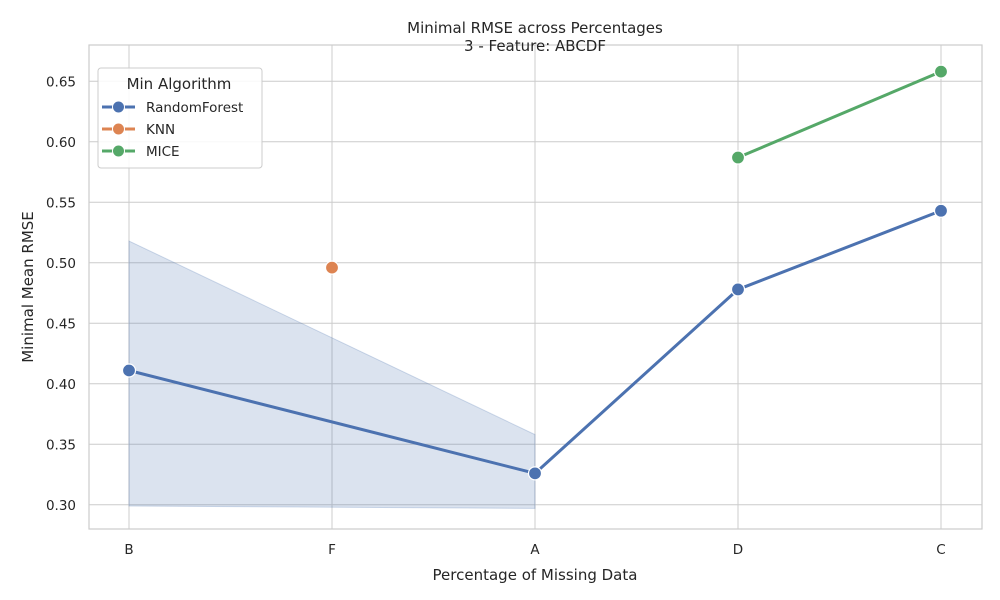 This screenshot has height=600, width=1000. I want to click on y-tick-label: 0.35, so click(61, 445).